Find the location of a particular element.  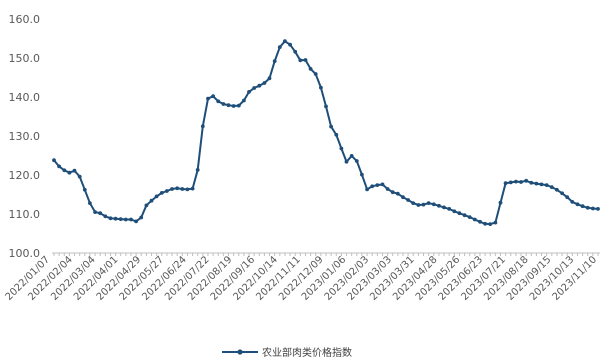

legend-label: 农业部肉类价格指数 is located at coordinates (307, 352).